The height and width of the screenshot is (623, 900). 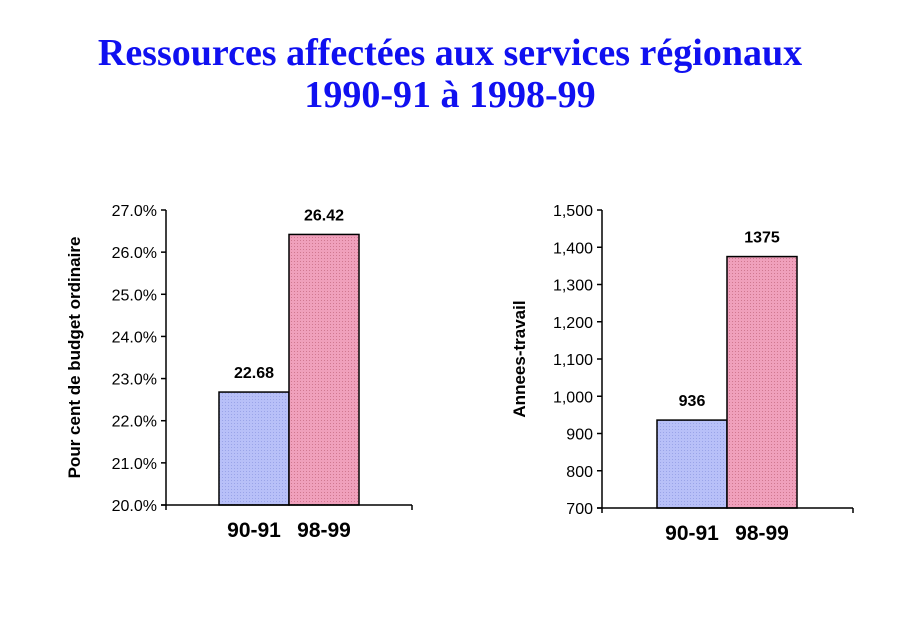 I want to click on y-tick-label: 26.0%, so click(x=134, y=253).